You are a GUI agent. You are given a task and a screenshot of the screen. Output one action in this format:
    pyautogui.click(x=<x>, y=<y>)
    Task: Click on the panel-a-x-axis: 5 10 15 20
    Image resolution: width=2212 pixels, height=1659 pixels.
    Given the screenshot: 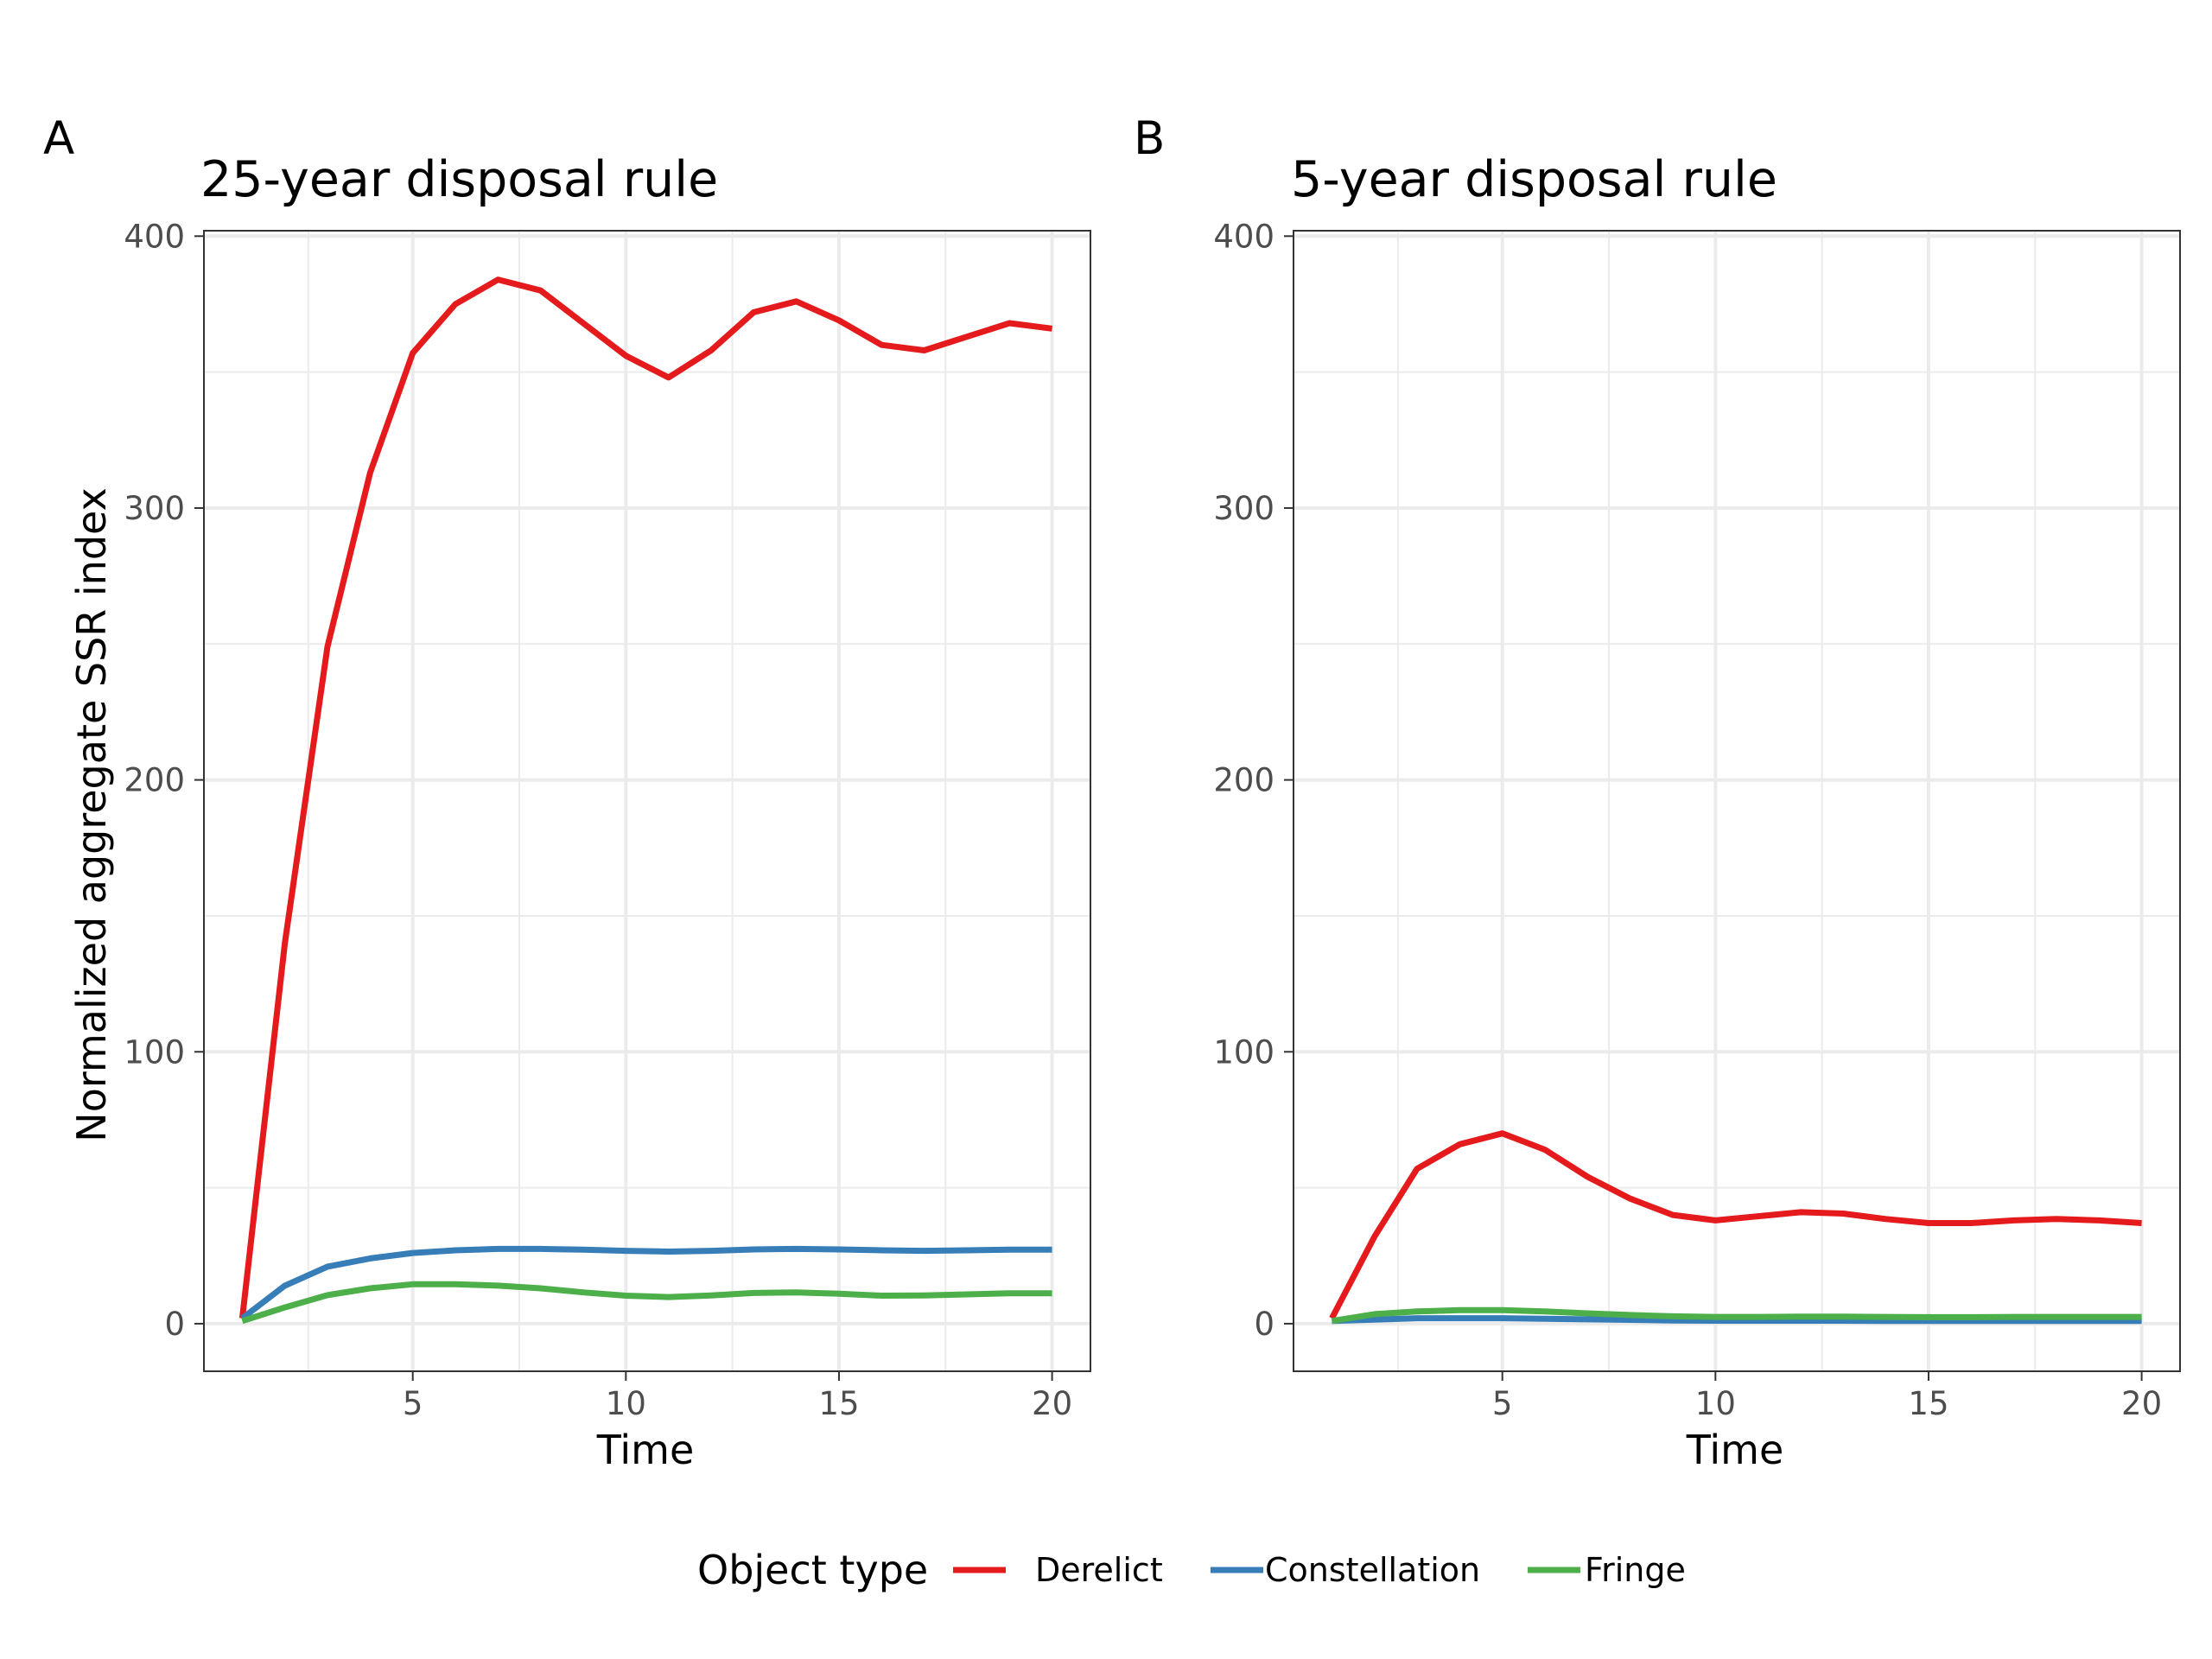 What is the action you would take?
    pyautogui.click(x=737, y=1396)
    